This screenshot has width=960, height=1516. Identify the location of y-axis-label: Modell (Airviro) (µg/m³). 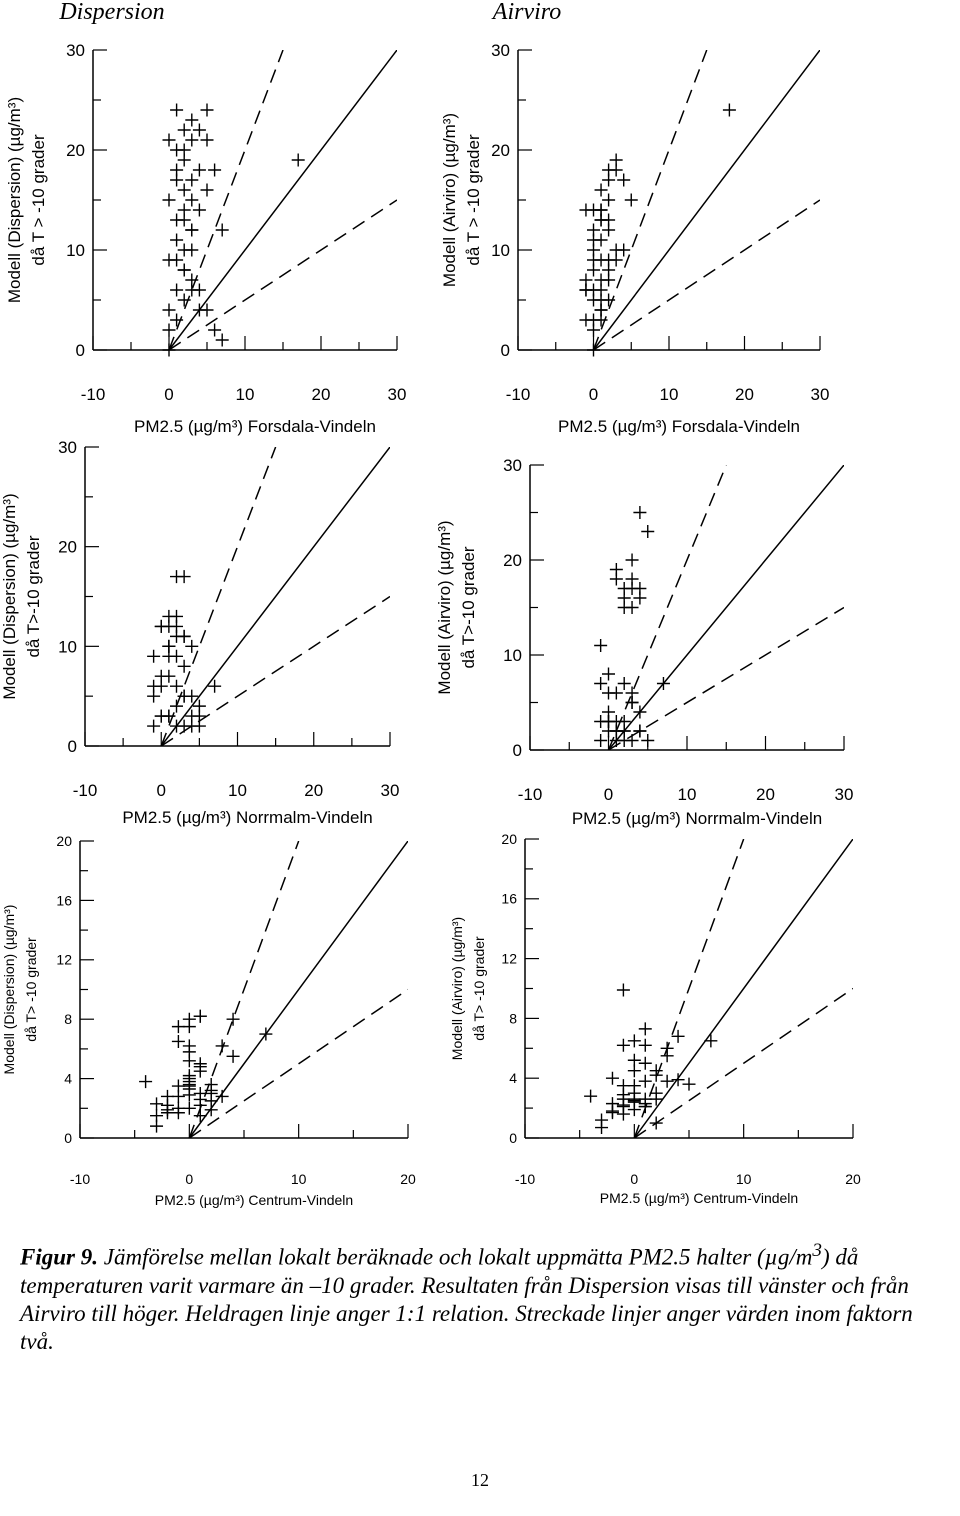
(457, 988).